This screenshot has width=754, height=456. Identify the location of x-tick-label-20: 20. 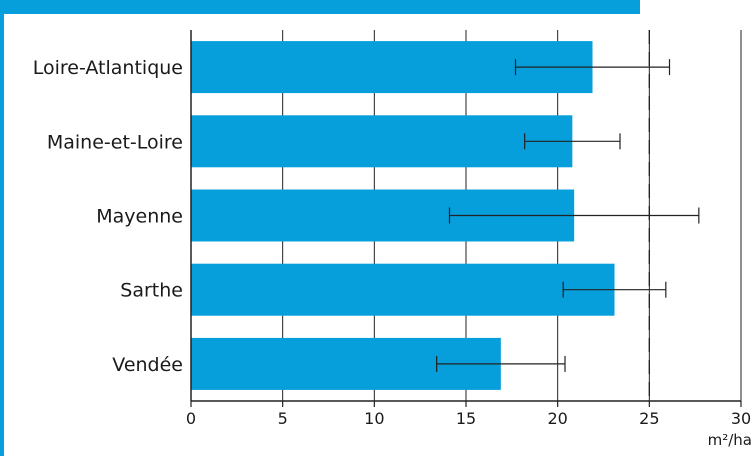
(557, 418).